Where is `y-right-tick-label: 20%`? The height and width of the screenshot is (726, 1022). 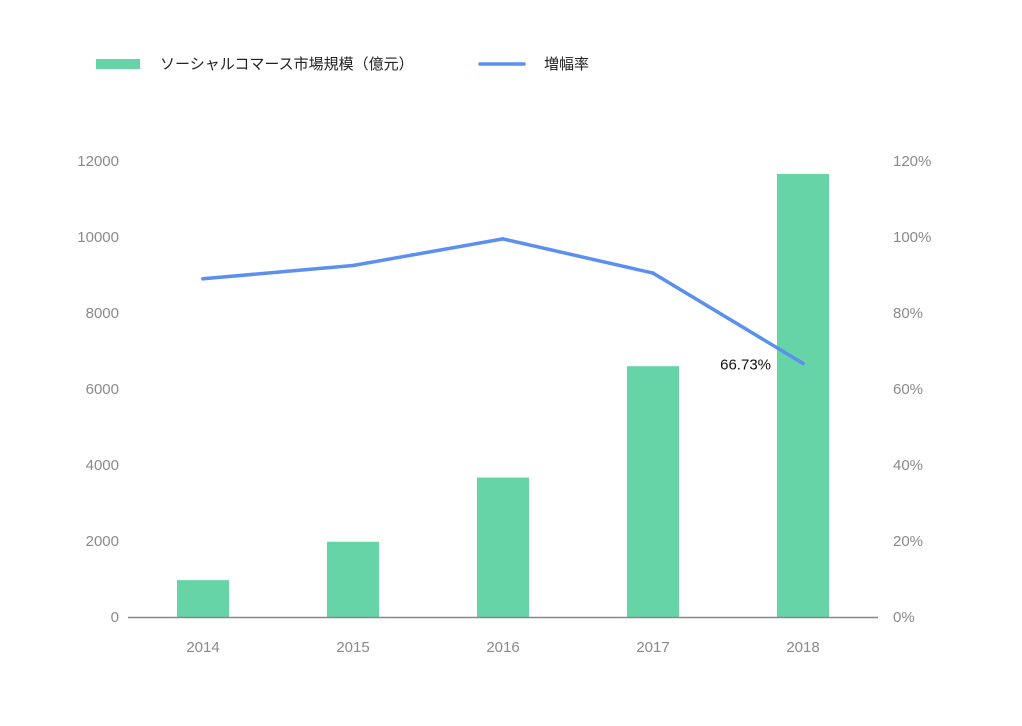 y-right-tick-label: 20% is located at coordinates (908, 541).